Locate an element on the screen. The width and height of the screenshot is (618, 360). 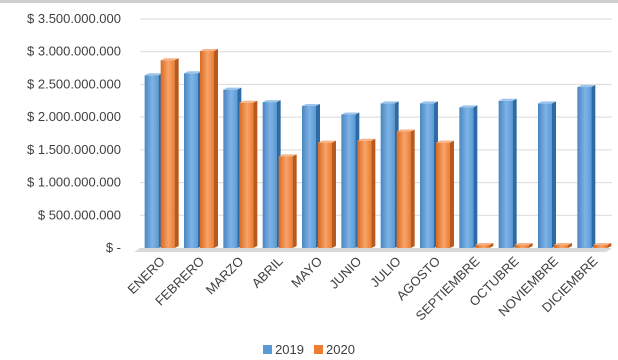
bar-2019-julio is located at coordinates (389, 174).